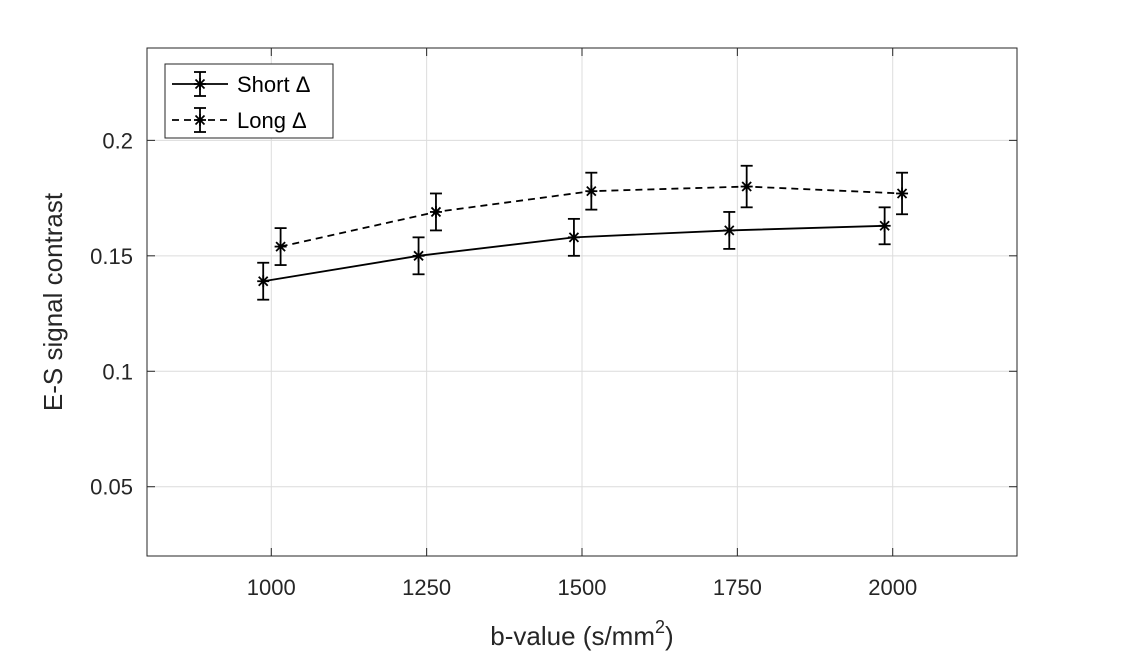 Image resolution: width=1125 pixels, height=656 pixels. What do you see at coordinates (111, 487) in the screenshot?
I see `y-tick-label: 0.05` at bounding box center [111, 487].